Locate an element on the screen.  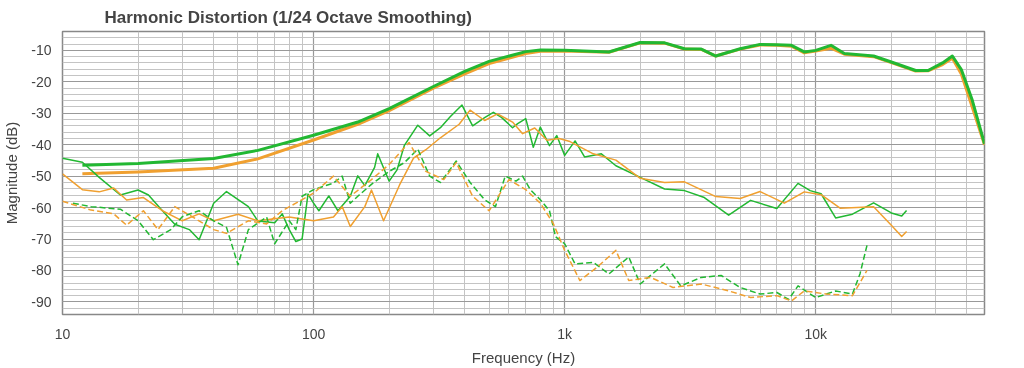
y-axis-title: Magnitude (dB) is located at coordinates (12, 173).